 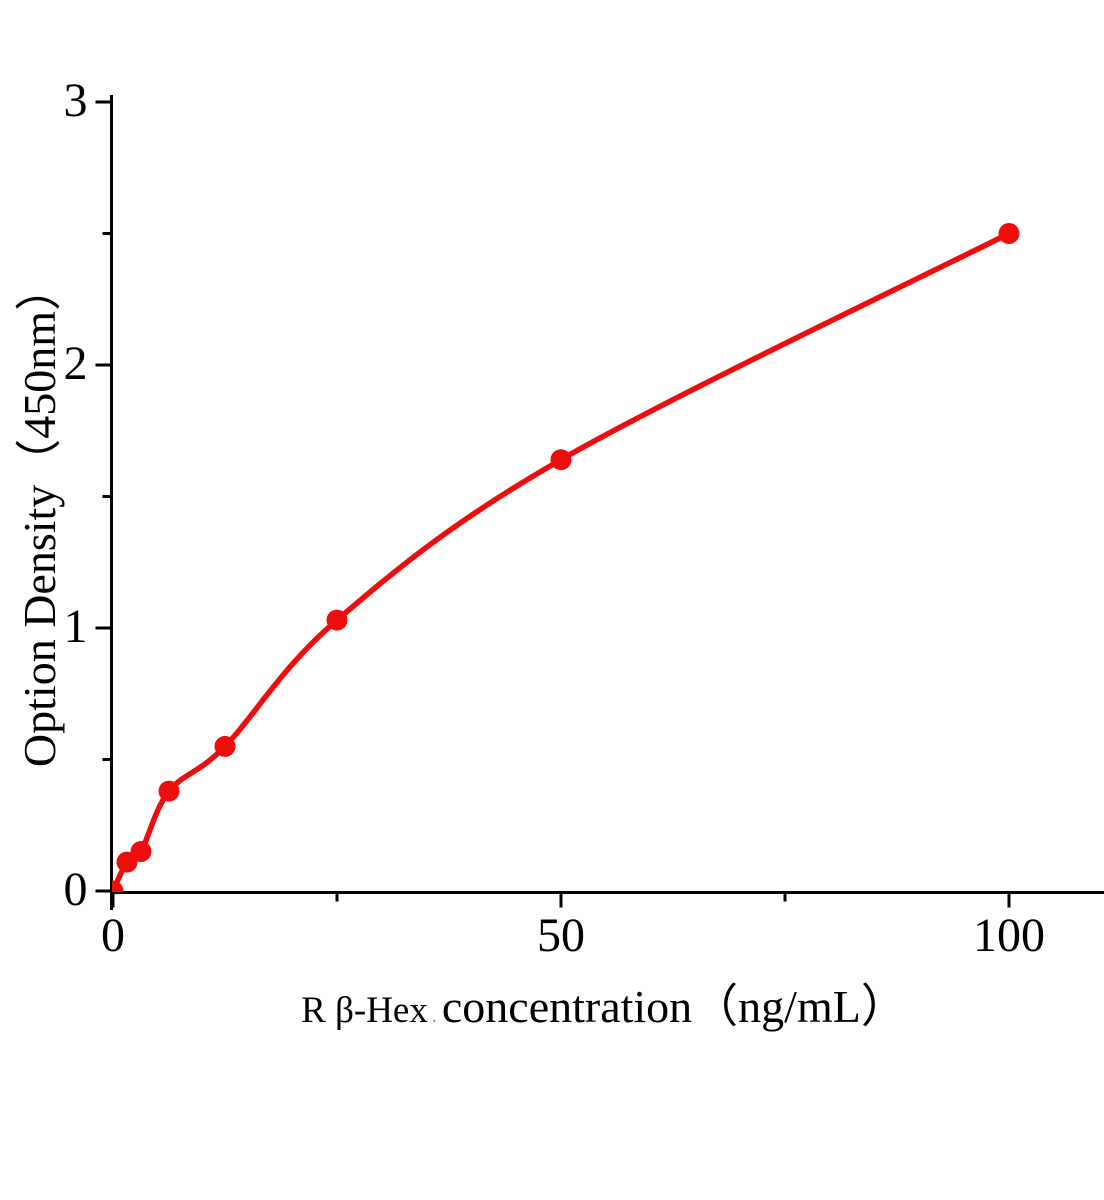 I want to click on x-tick-label: 100, so click(x=1009, y=935).